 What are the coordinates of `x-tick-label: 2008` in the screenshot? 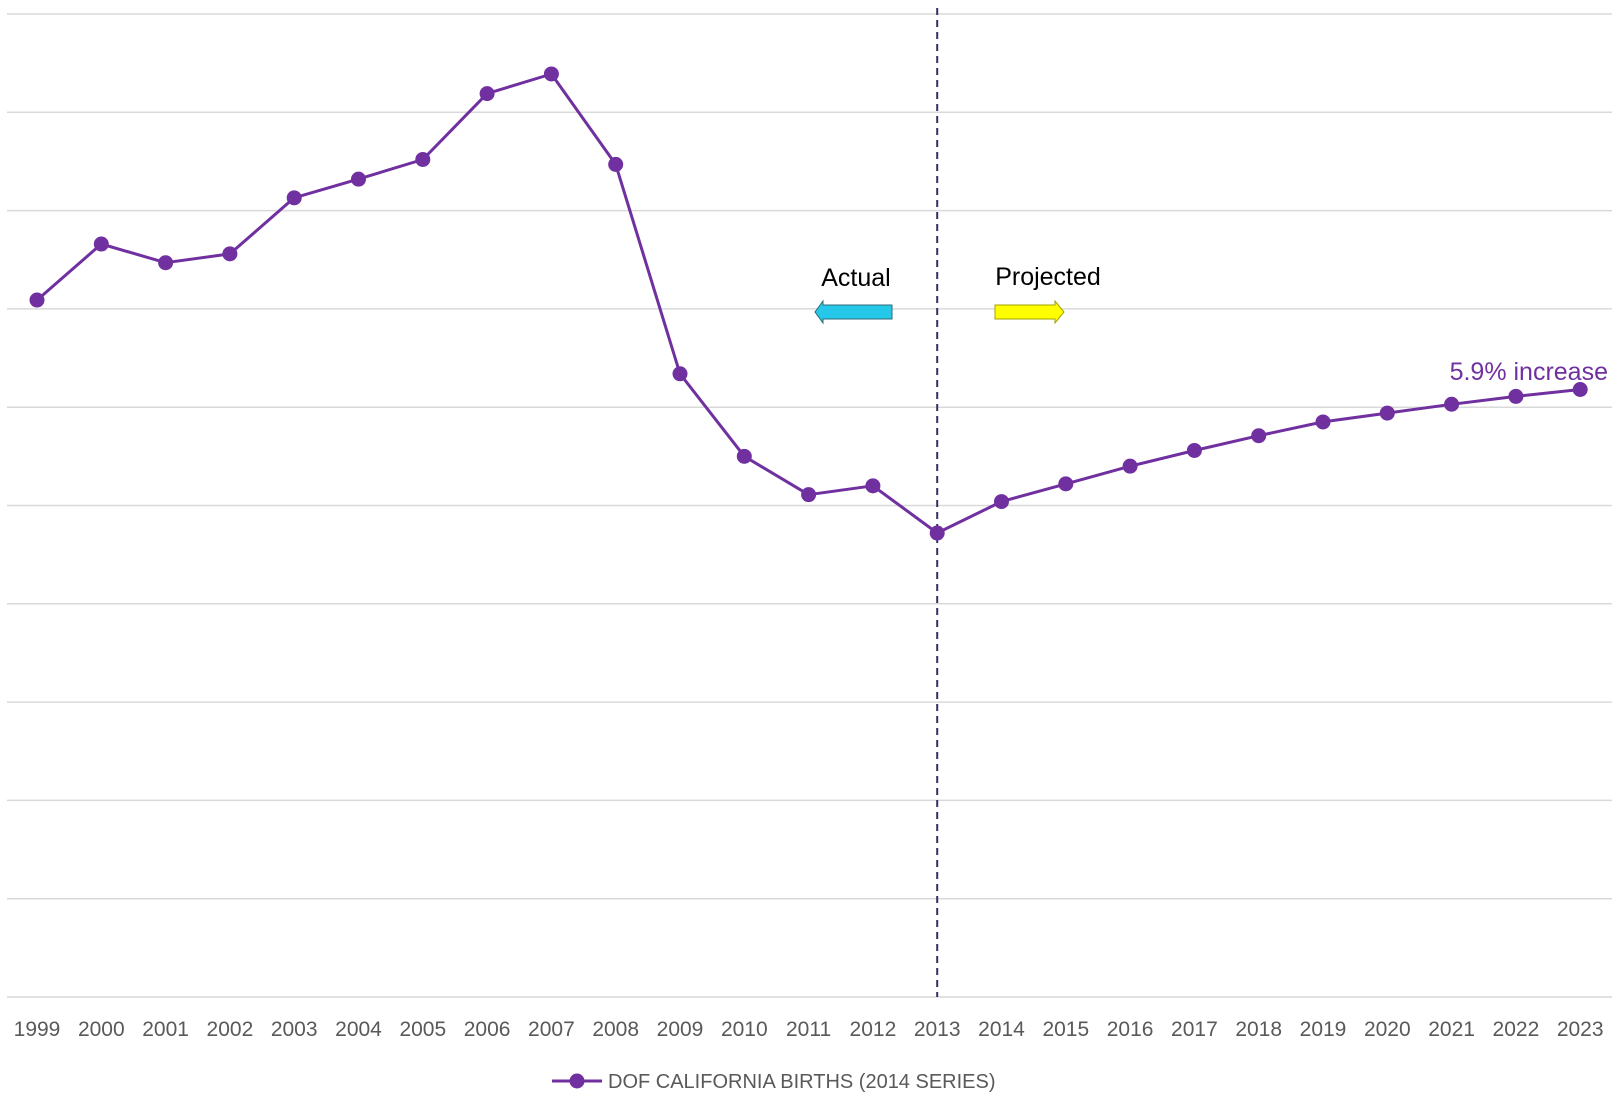 It's located at (615, 1029).